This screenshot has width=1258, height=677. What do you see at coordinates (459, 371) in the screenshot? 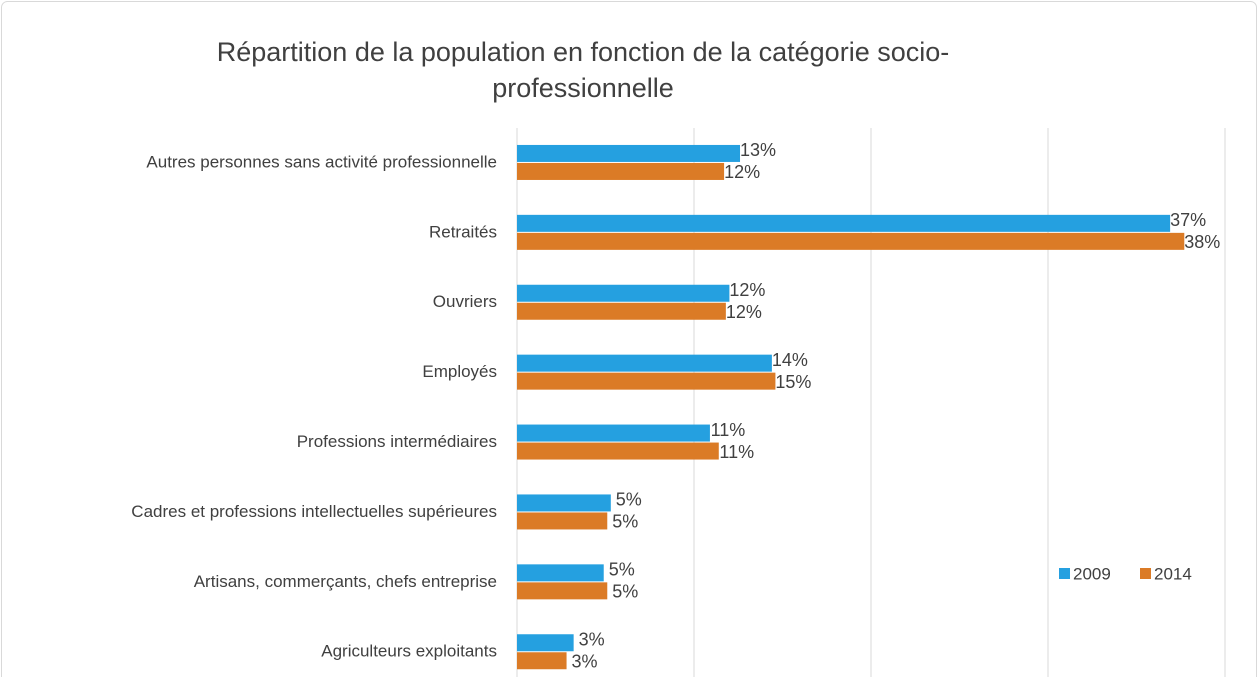
I see `y-tick-label: Employés` at bounding box center [459, 371].